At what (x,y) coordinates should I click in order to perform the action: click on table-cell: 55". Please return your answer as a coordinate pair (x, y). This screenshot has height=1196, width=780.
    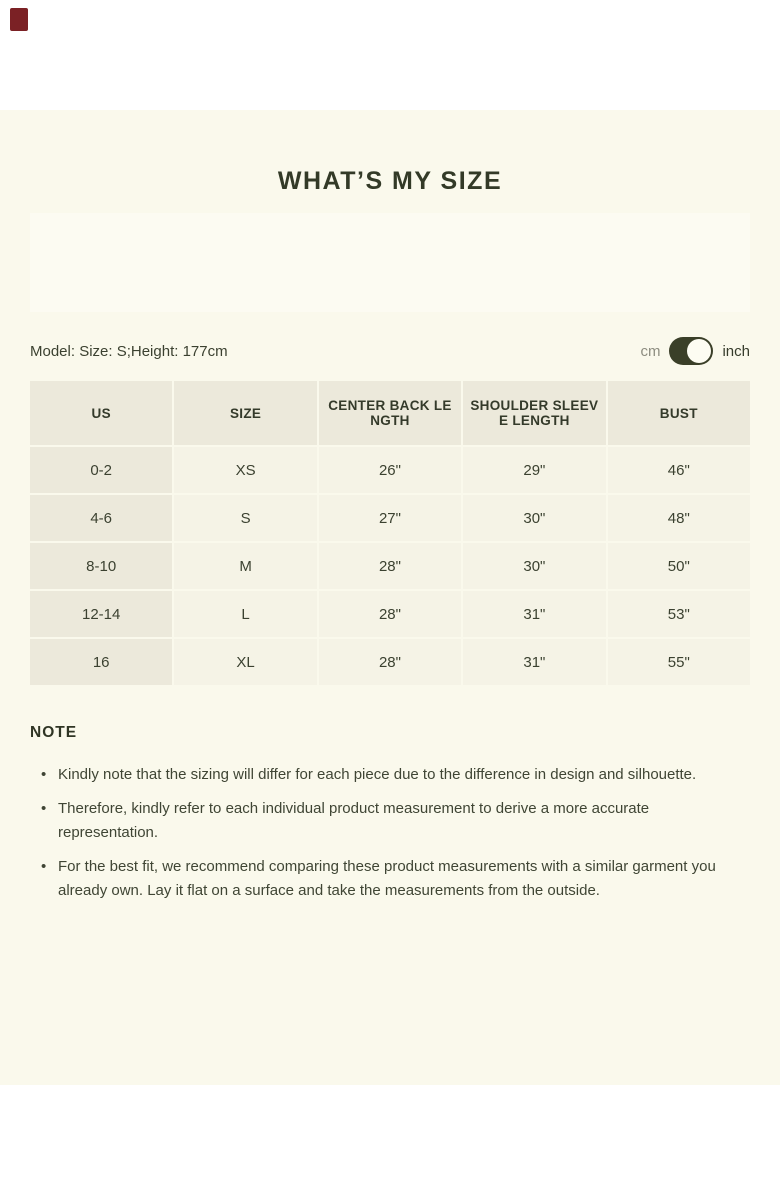
    Looking at the image, I should click on (678, 662).